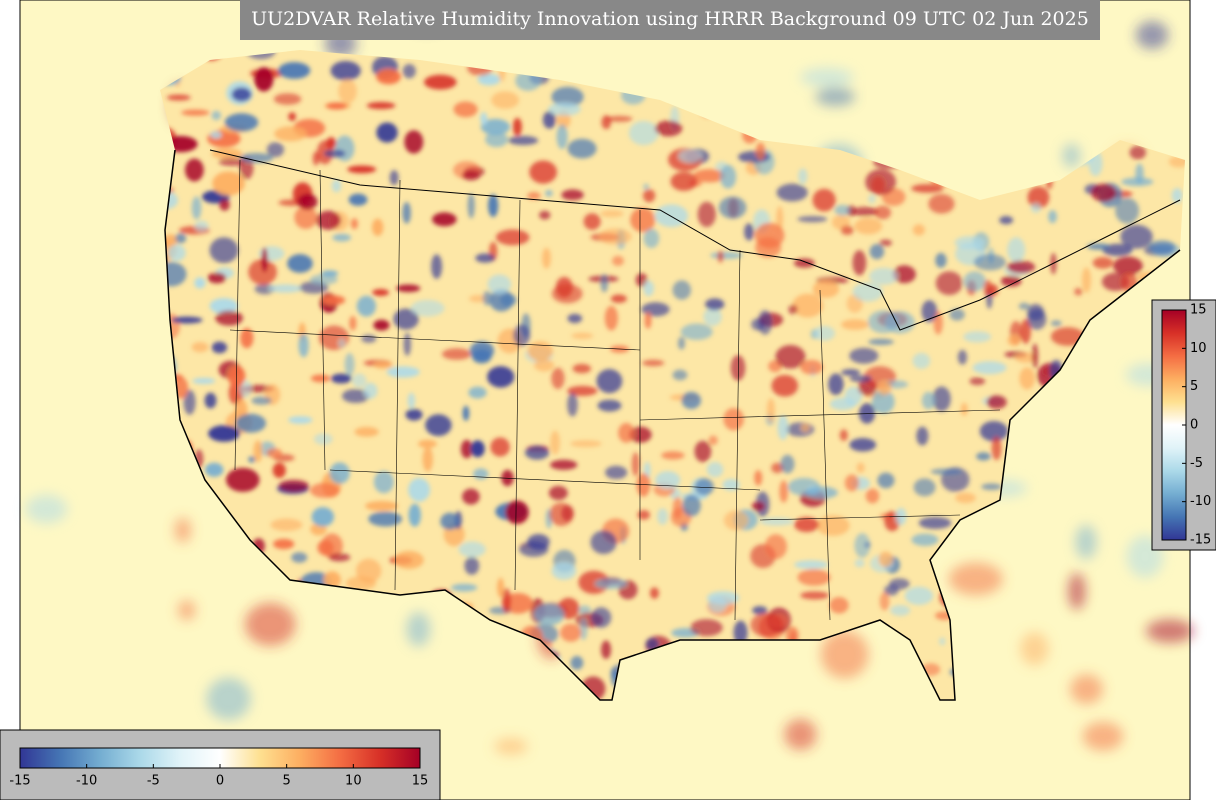  What do you see at coordinates (220, 781) in the screenshot?
I see `tick-label: 0` at bounding box center [220, 781].